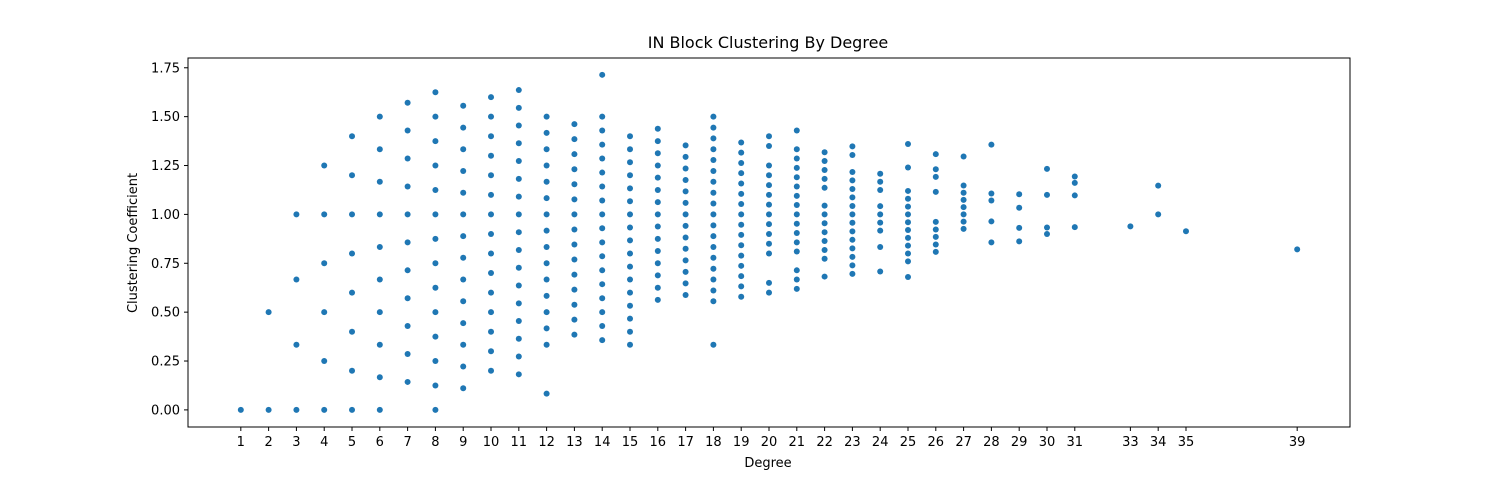 The height and width of the screenshot is (480, 1500). I want to click on y-axis: 0.00 0.25 0.50 0.75 1.00 1.25 1.50 1.75, so click(169, 239).